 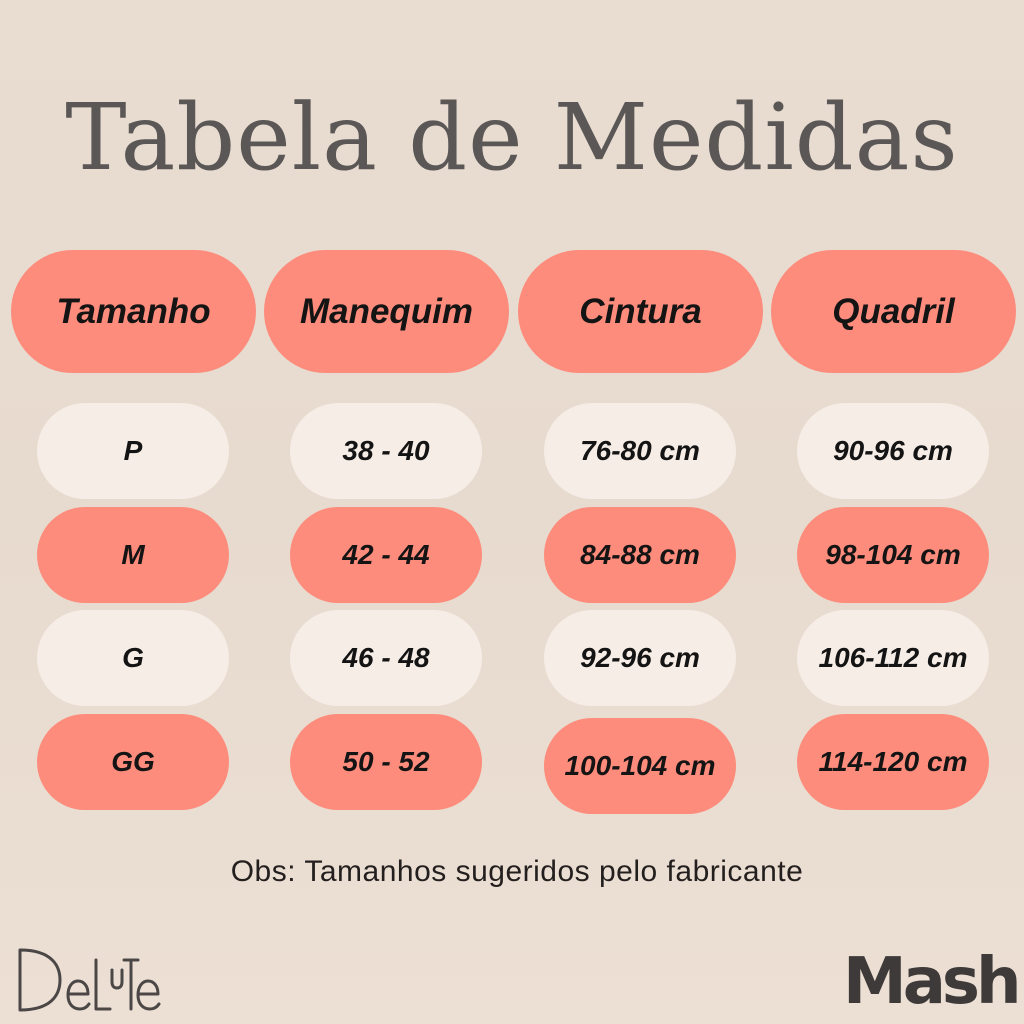 I want to click on delute-logo, so click(x=89, y=980).